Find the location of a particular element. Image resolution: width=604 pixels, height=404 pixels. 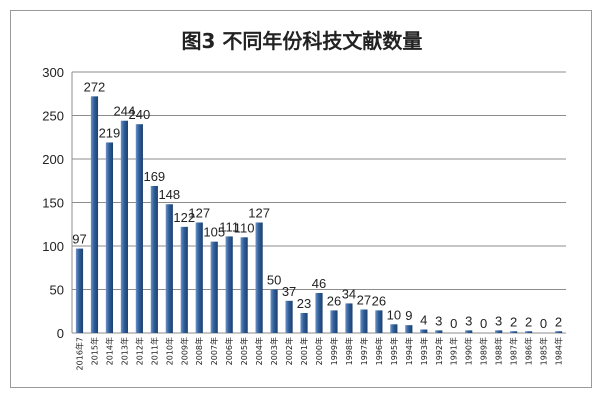

data-label: 23 is located at coordinates (304, 303).